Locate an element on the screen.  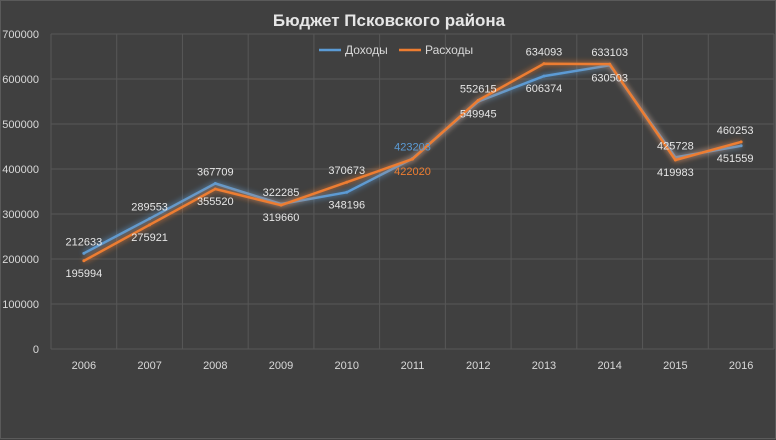
chart-title: Бюджет Псковского района is located at coordinates (389, 20).